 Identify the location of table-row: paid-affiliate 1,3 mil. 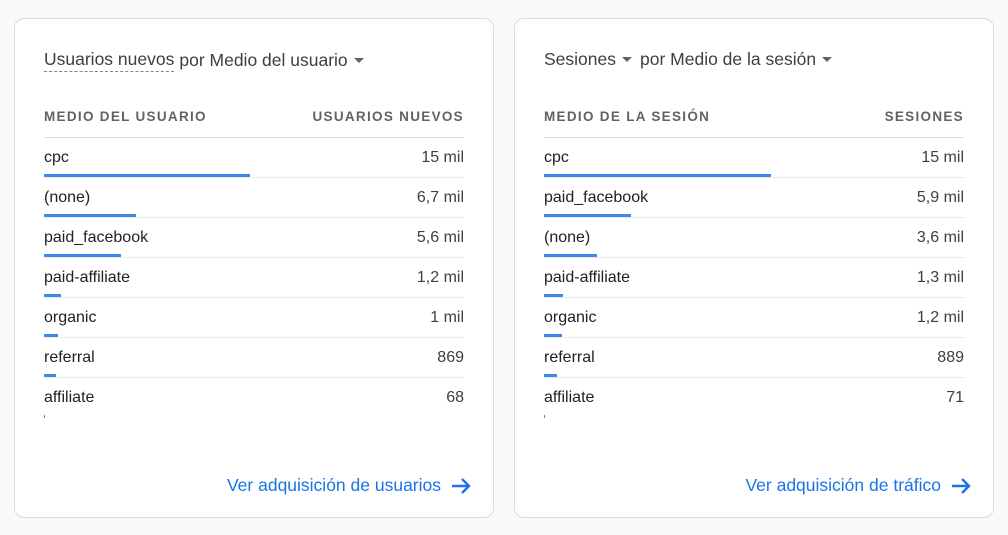
(754, 278).